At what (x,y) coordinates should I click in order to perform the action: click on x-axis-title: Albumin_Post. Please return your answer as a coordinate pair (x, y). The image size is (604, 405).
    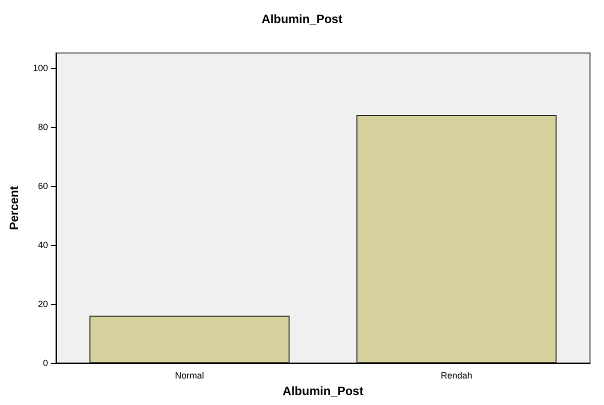
    Looking at the image, I should click on (323, 391).